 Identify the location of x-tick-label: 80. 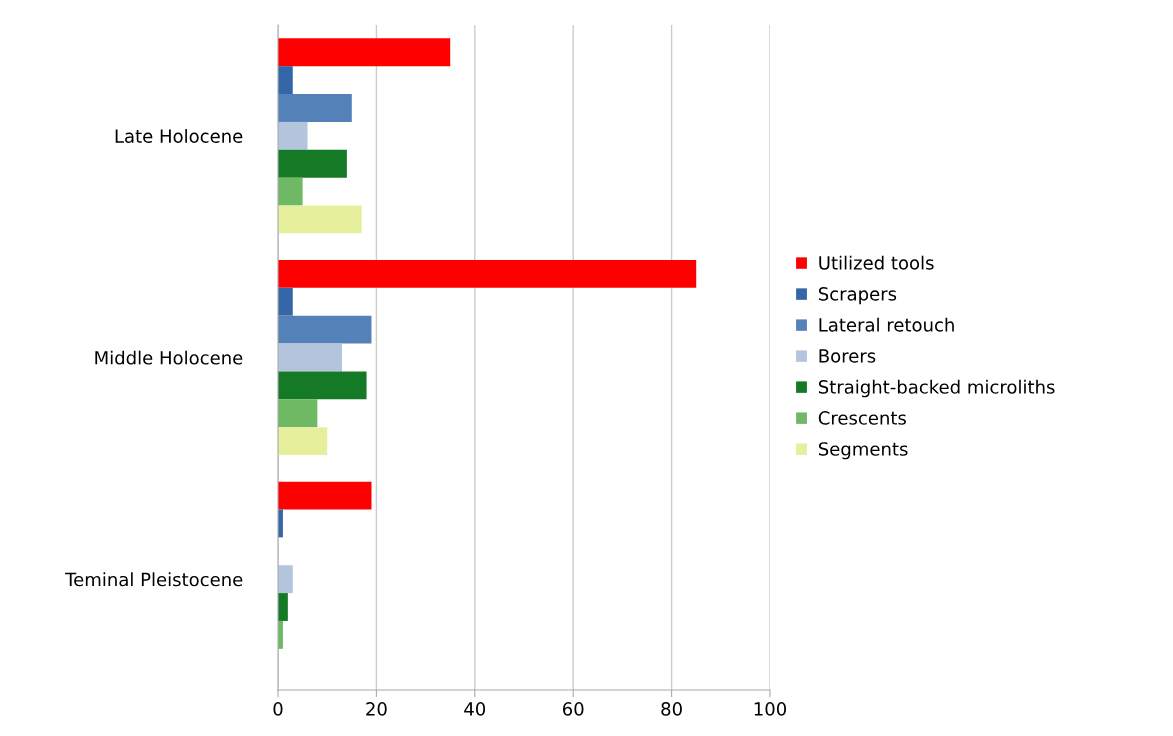
(671, 709).